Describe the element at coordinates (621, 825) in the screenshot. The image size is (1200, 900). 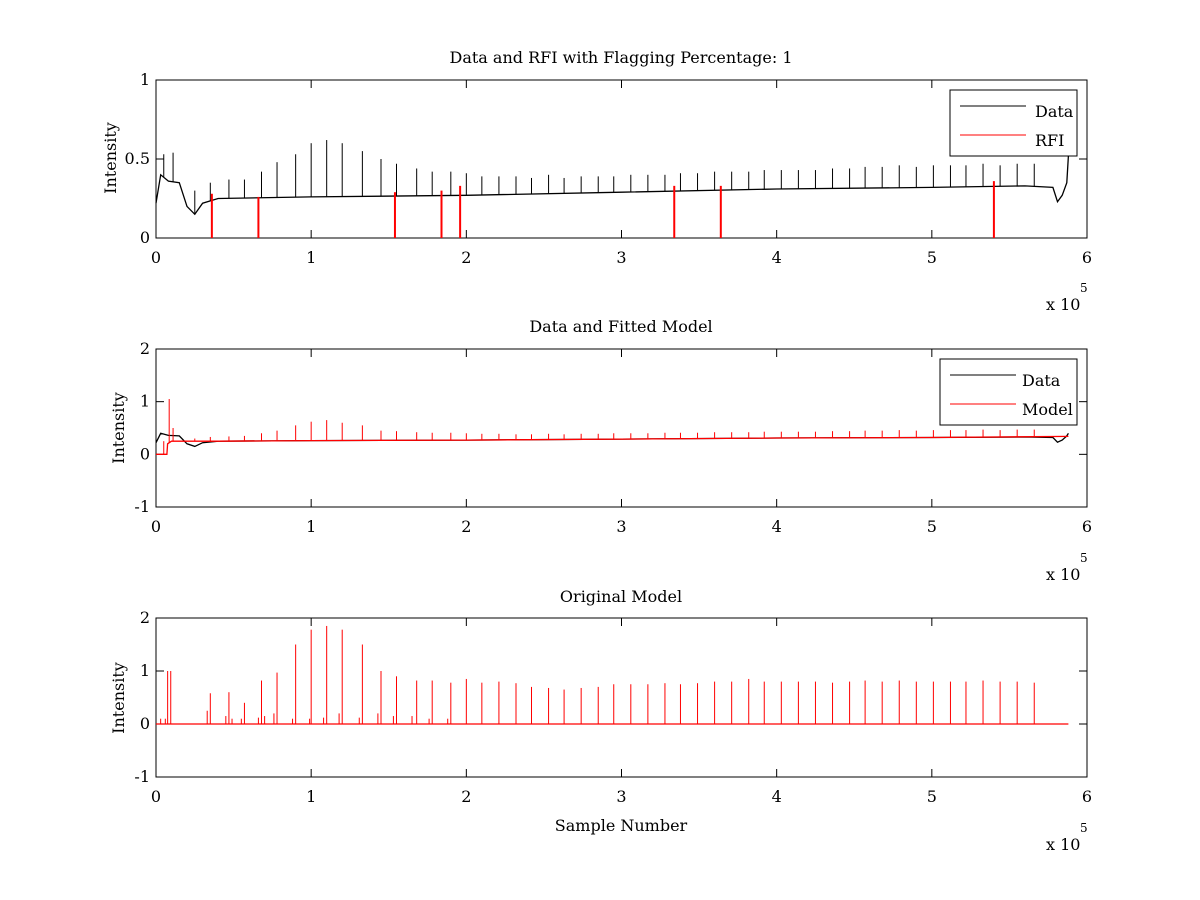
I see `x-axis-label: Sample Number` at that location.